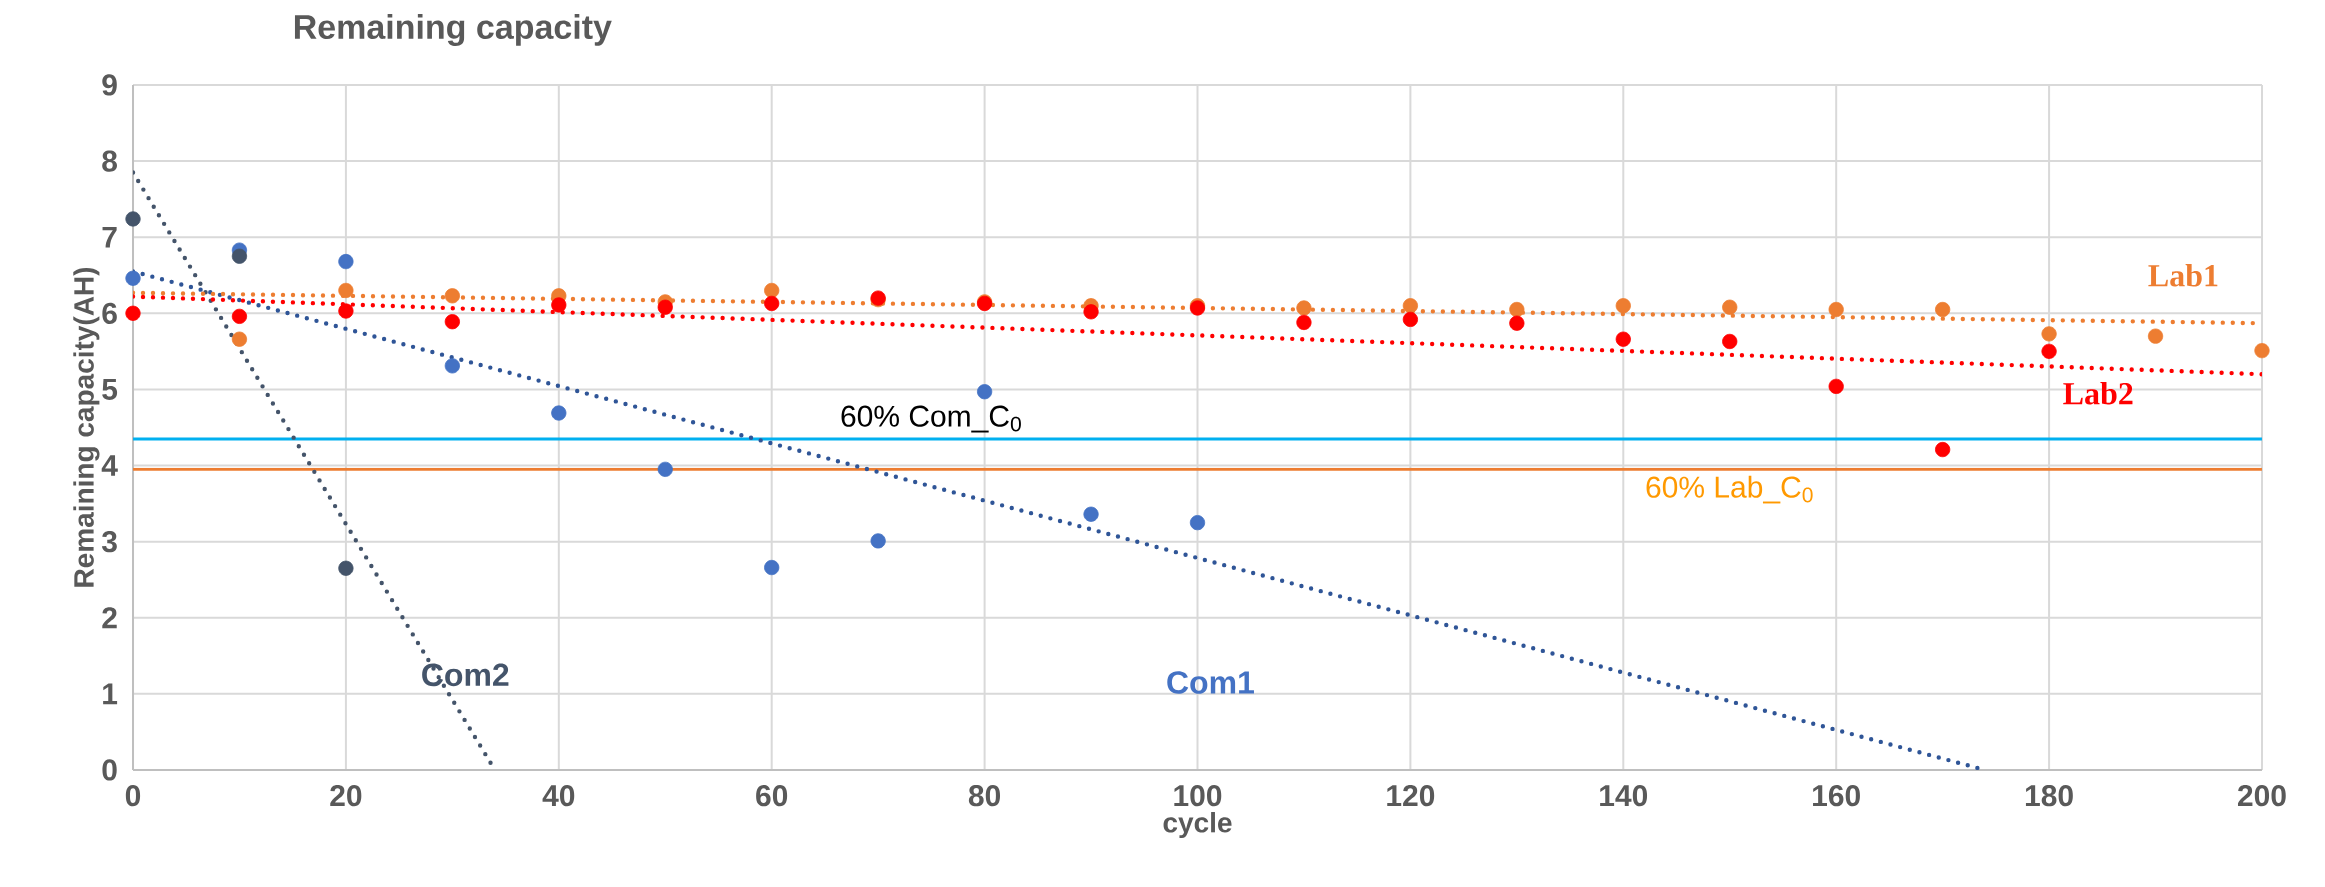 The image size is (2325, 887). Describe the element at coordinates (109, 237) in the screenshot. I see `y-tick-label: 7` at that location.